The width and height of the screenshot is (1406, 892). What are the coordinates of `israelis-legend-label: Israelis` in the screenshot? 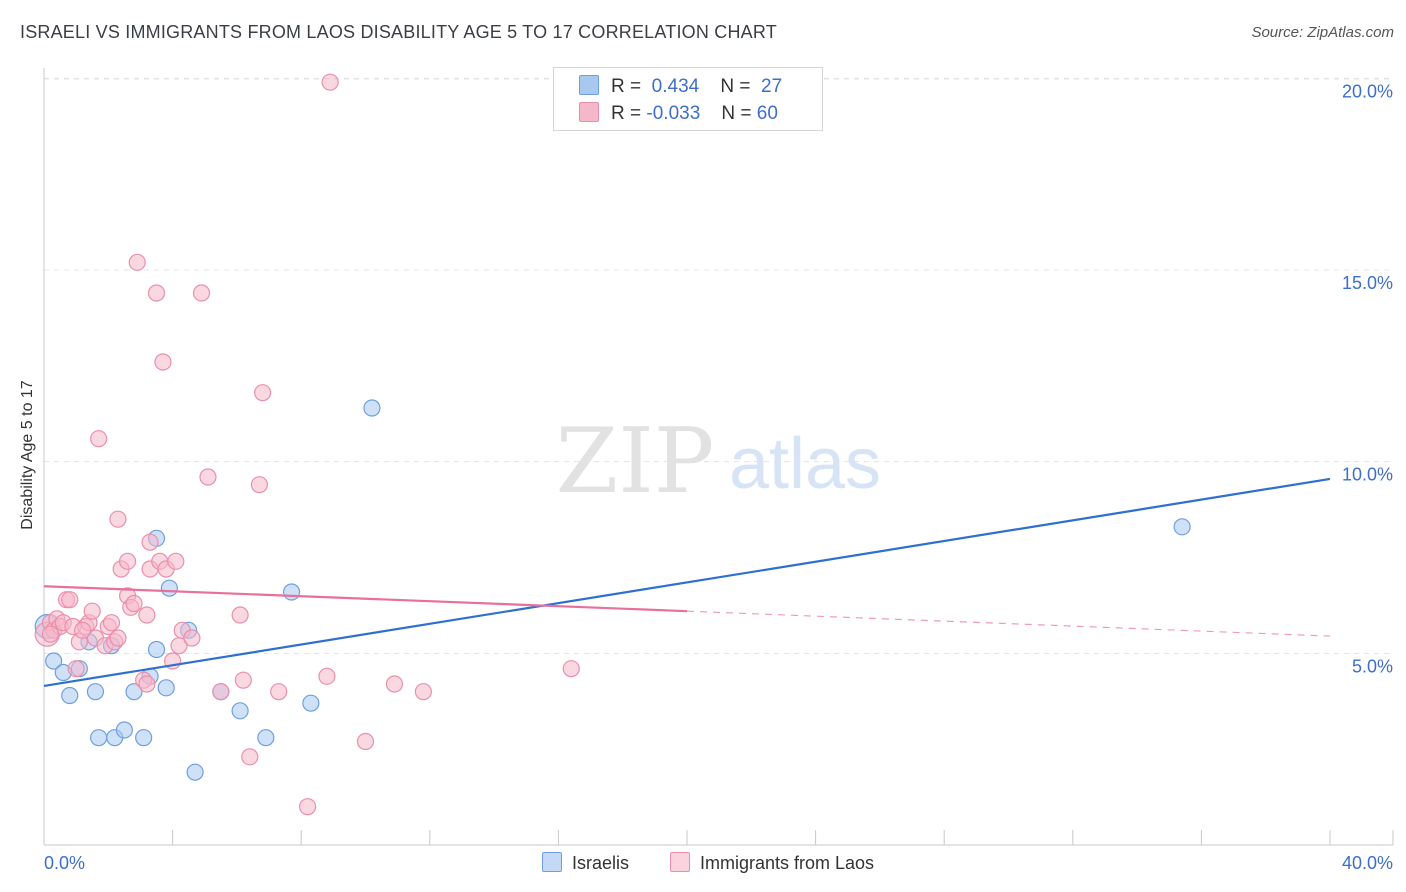 It's located at (601, 863).